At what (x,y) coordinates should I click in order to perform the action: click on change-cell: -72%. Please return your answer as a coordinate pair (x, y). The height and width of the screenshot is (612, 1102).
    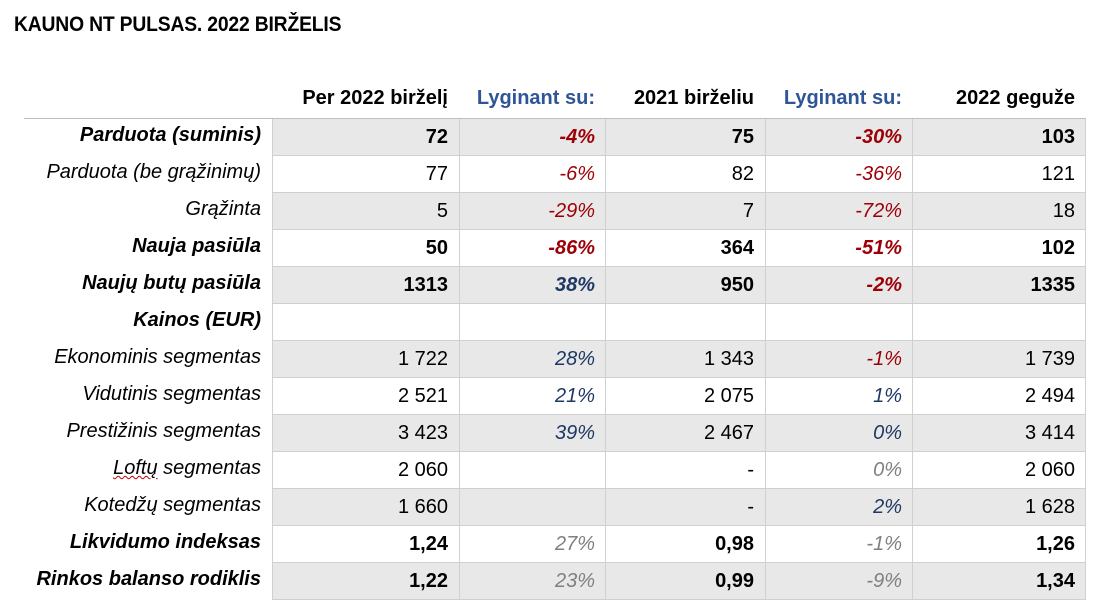
    Looking at the image, I should click on (878, 211).